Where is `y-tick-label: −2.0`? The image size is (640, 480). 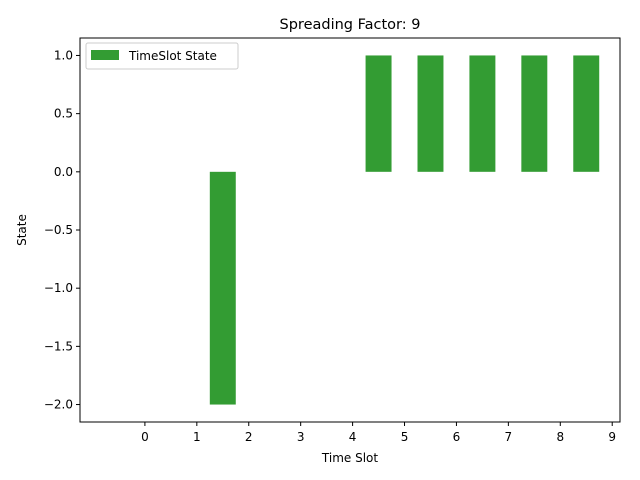 y-tick-label: −2.0 is located at coordinates (58, 405).